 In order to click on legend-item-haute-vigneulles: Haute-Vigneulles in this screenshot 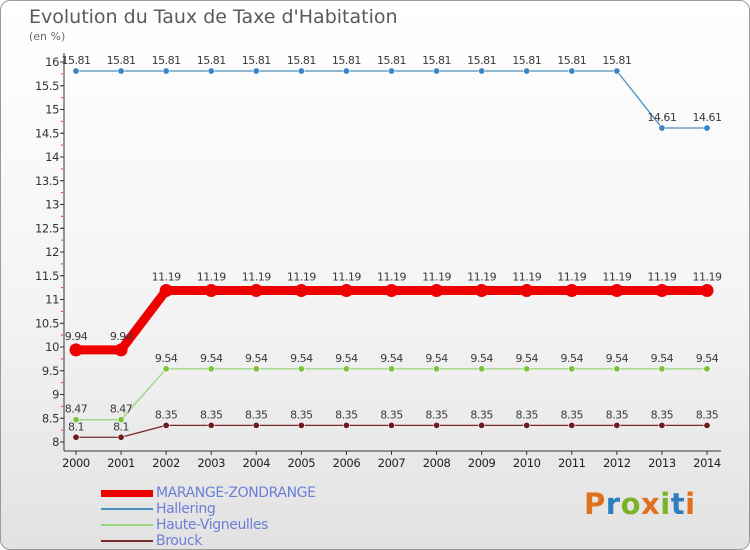, I will do `click(208, 525)`.